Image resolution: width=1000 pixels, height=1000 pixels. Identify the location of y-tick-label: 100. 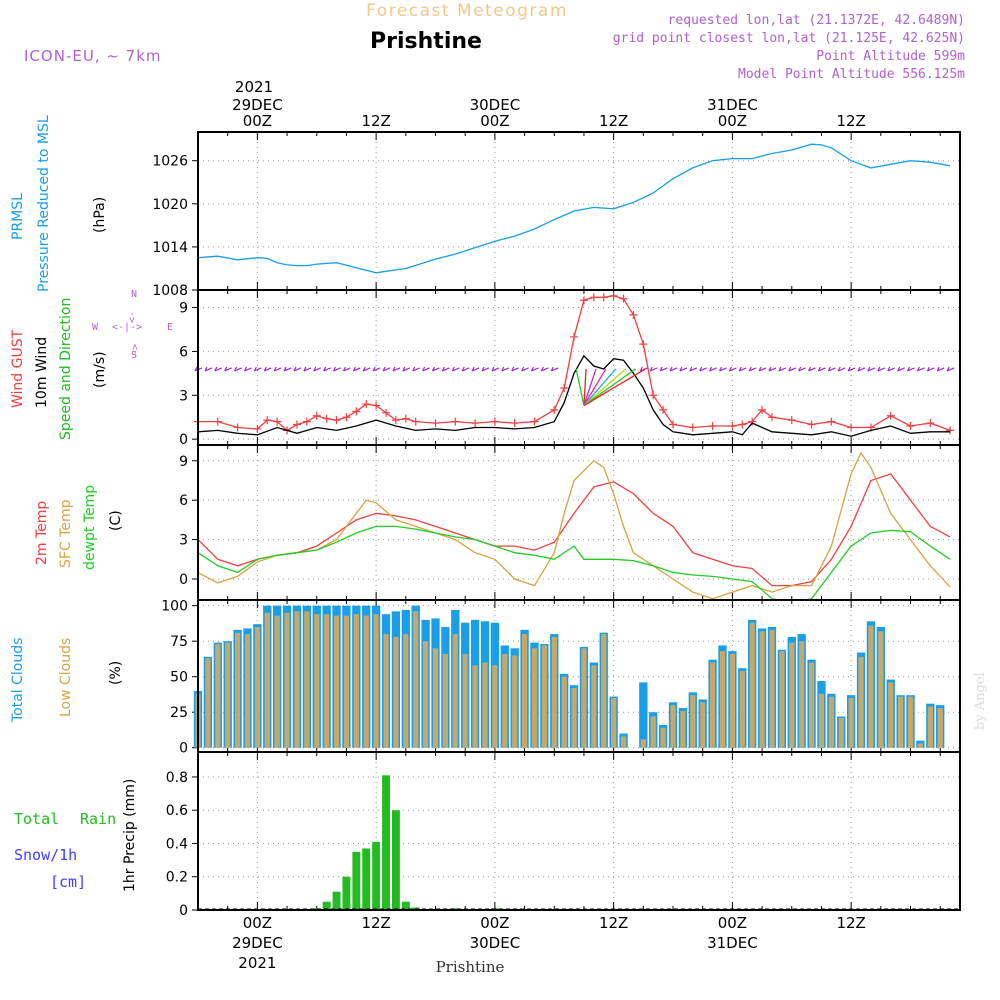
(174, 607).